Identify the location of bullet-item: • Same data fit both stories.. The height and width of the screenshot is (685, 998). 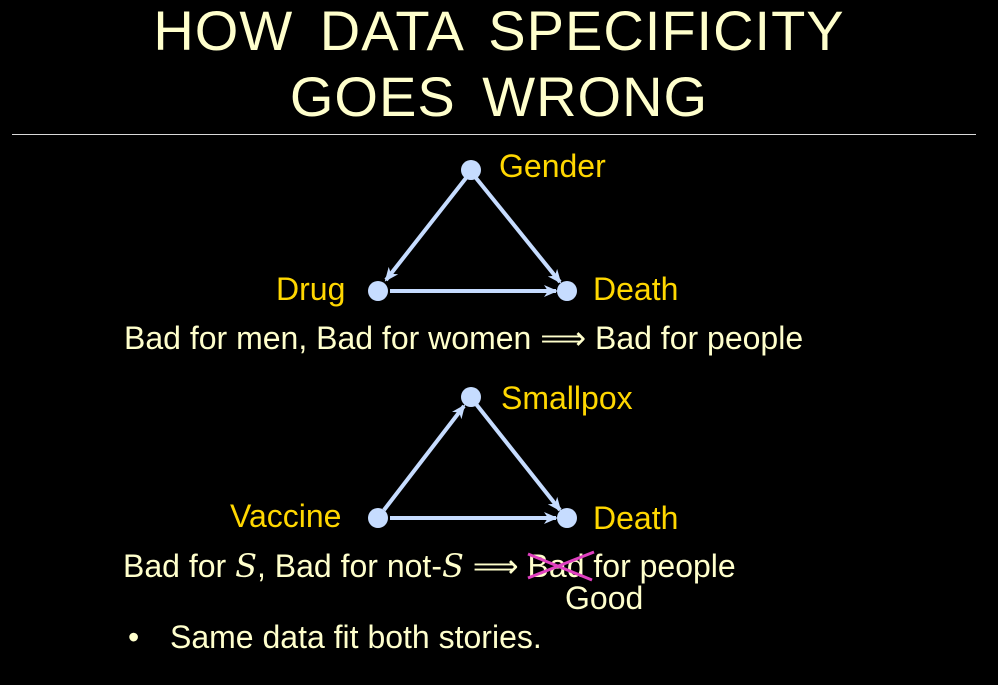
(335, 637).